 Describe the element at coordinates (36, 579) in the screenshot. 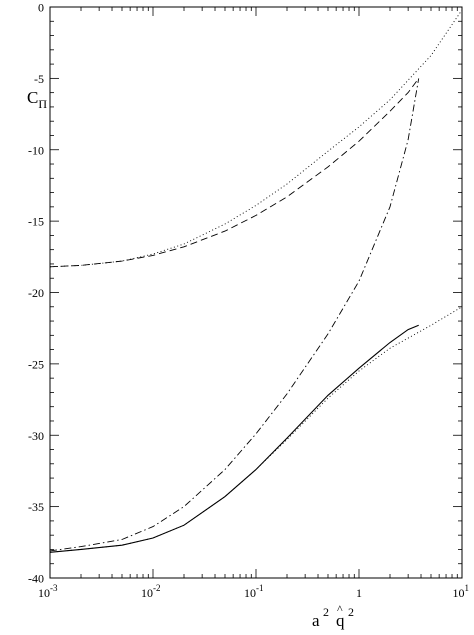

I see `y-tick-label: -40` at that location.